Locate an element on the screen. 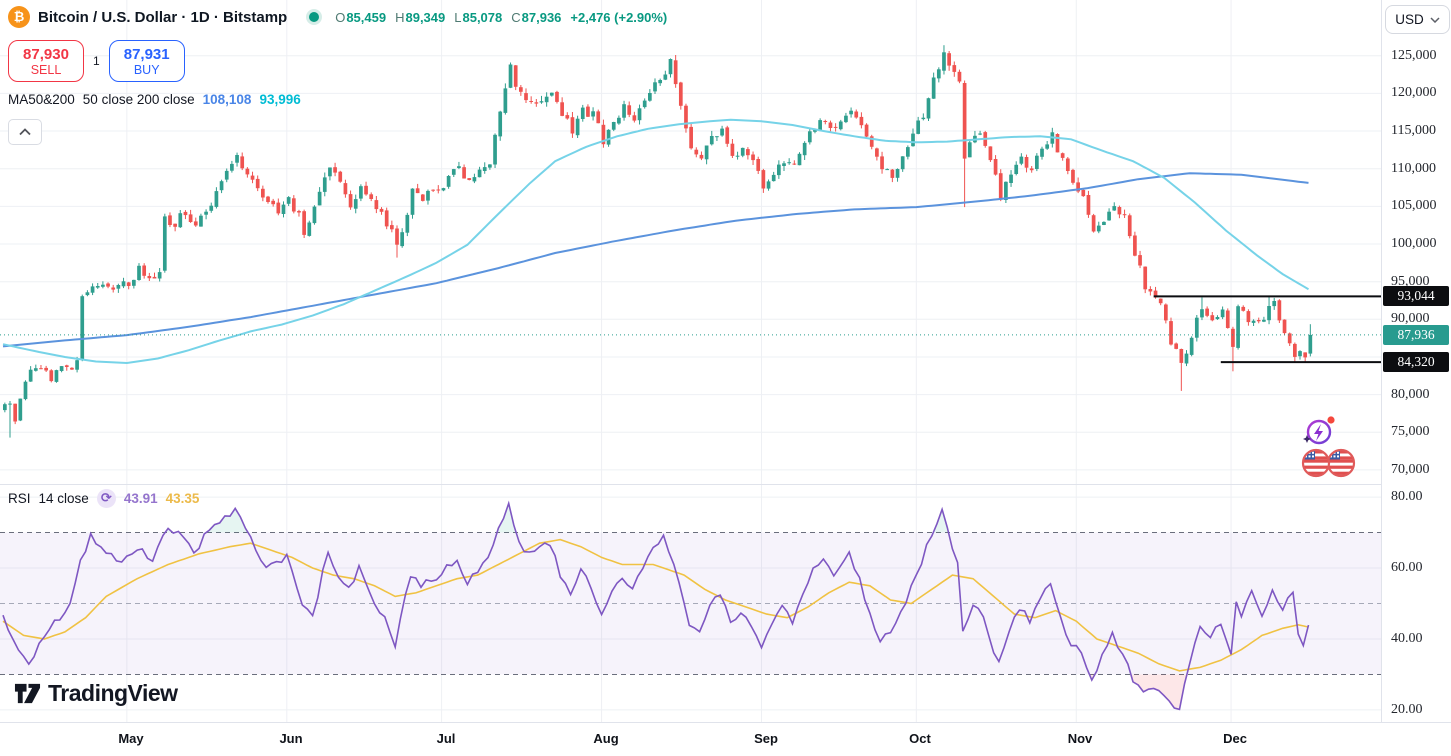 Image resolution: width=1451 pixels, height=756 pixels. price-tick-label: 125,000 is located at coordinates (1414, 55).